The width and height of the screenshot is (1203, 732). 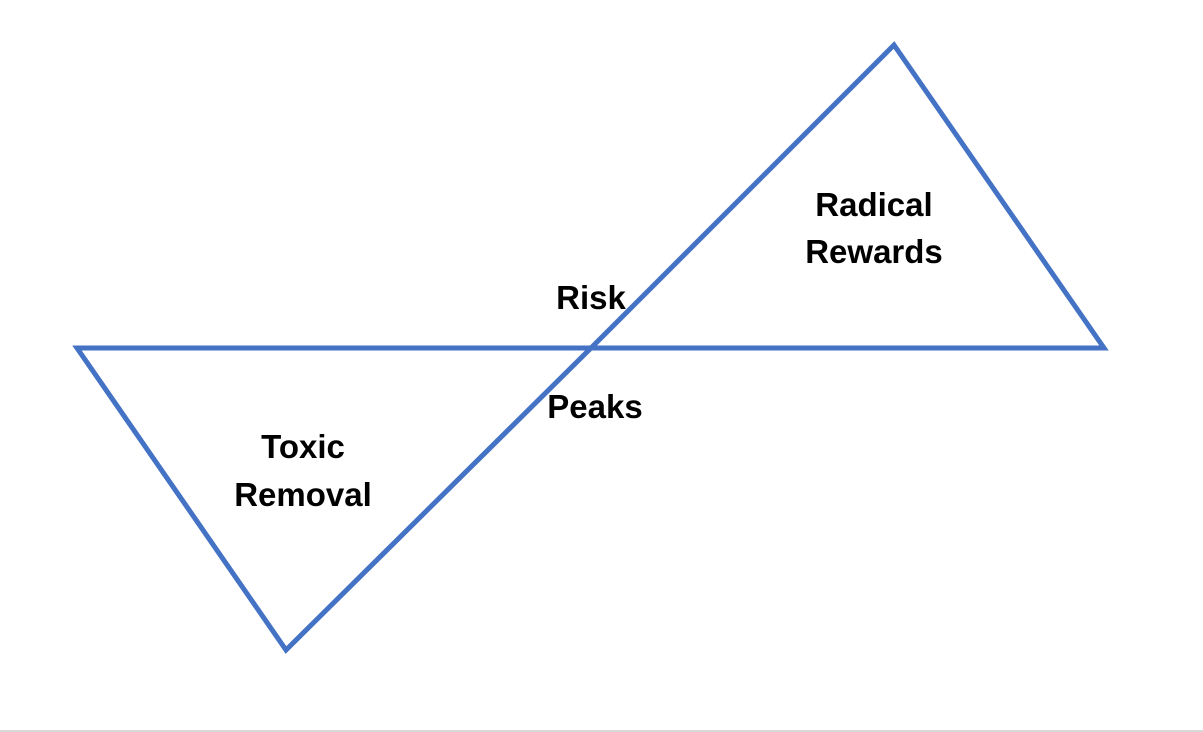 What do you see at coordinates (594, 406) in the screenshot?
I see `center-bottom-label: Peaks` at bounding box center [594, 406].